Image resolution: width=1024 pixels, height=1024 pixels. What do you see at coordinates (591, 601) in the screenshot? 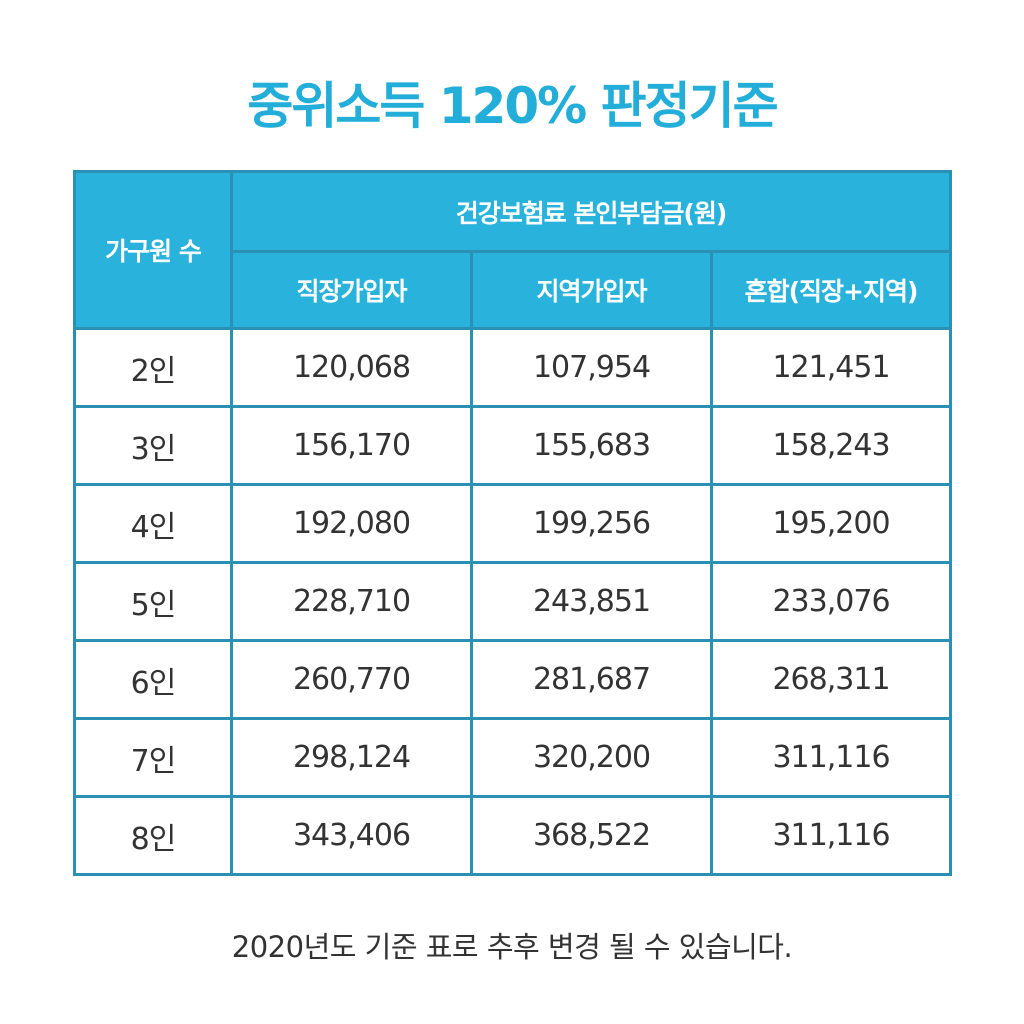
I see `regional-amount-cell: 243,851` at bounding box center [591, 601].